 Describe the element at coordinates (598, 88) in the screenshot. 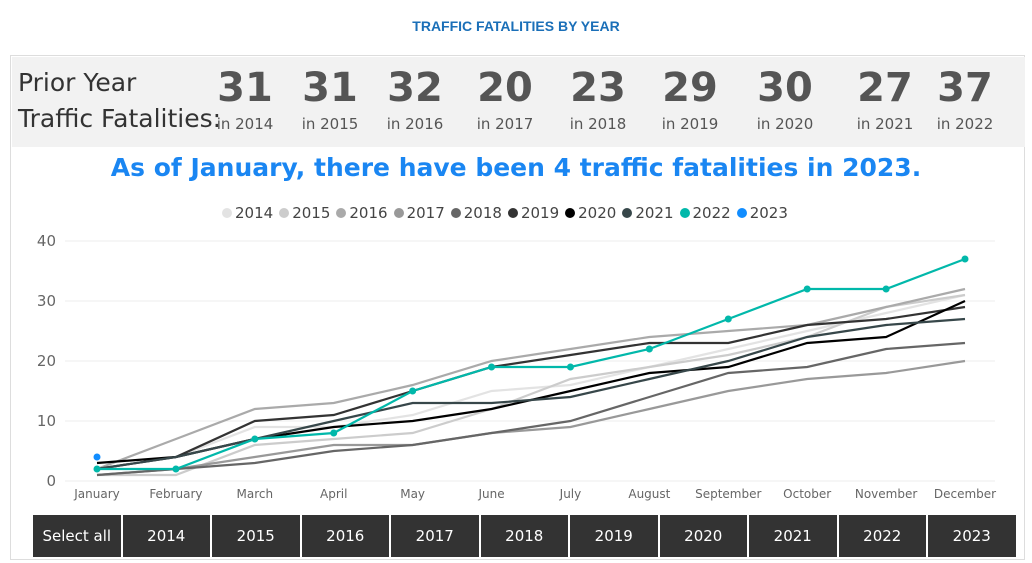

I see `kpi-value: 23` at that location.